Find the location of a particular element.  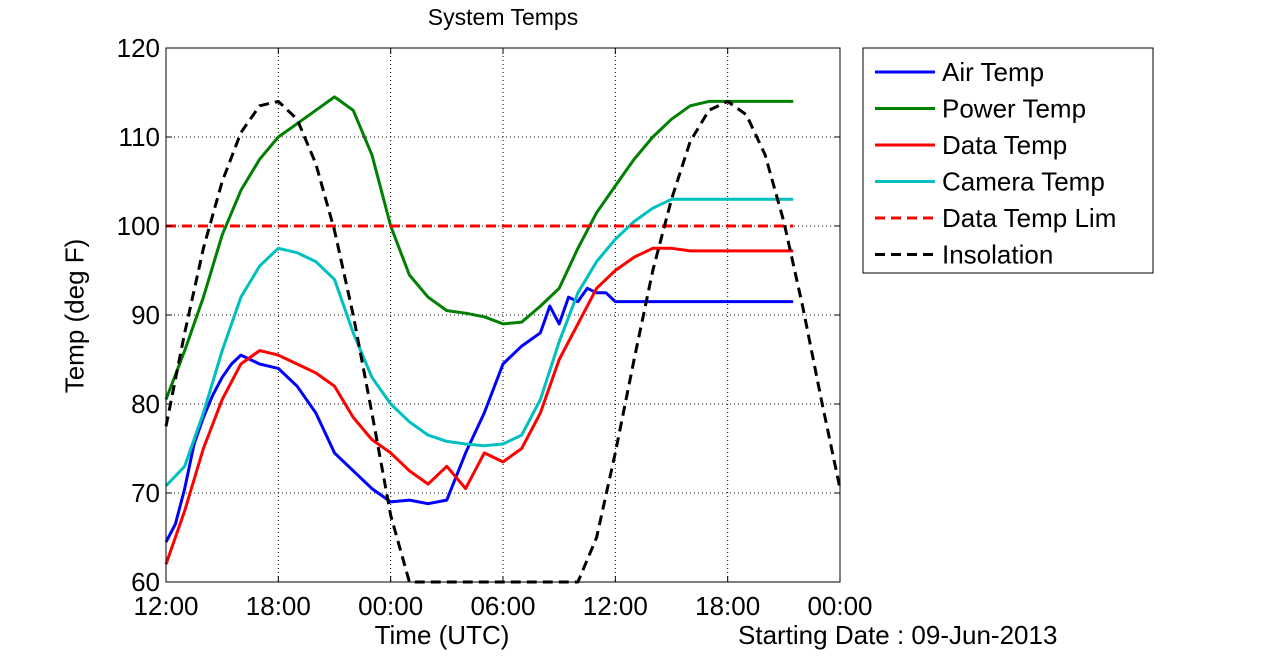

legend-label-data-temp: Data Temp is located at coordinates (1004, 145).